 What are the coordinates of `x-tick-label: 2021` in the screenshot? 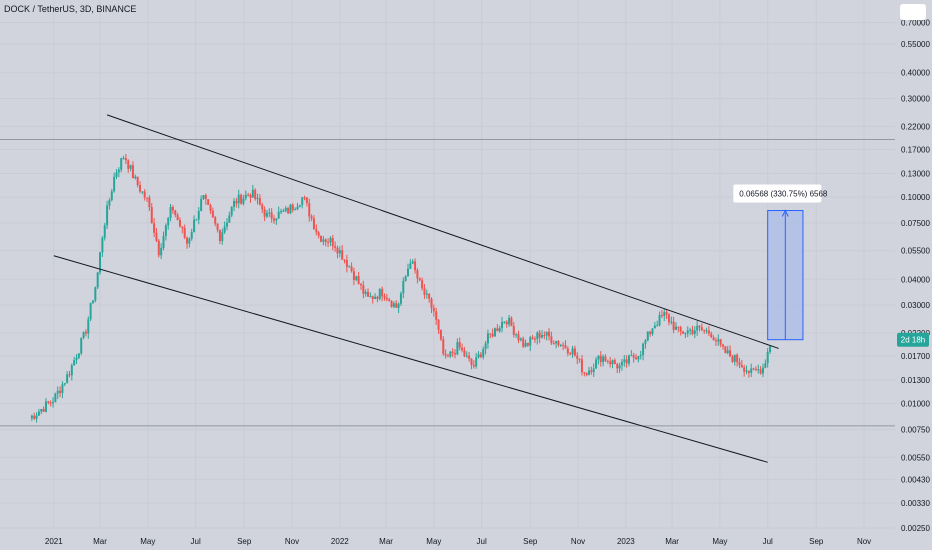 It's located at (54, 541).